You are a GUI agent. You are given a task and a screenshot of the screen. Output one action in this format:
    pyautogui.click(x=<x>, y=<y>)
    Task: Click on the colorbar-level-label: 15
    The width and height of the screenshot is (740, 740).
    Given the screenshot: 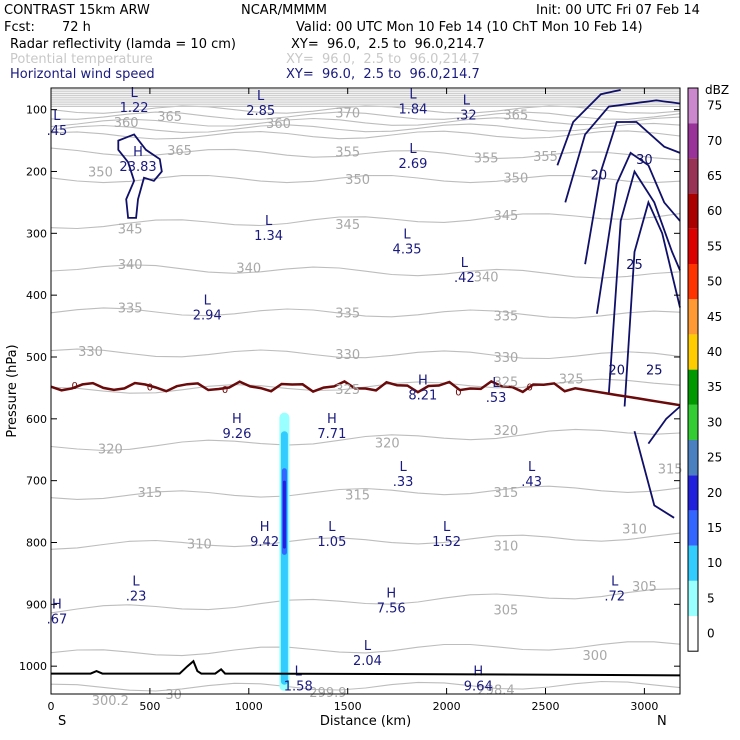 What is the action you would take?
    pyautogui.click(x=714, y=528)
    